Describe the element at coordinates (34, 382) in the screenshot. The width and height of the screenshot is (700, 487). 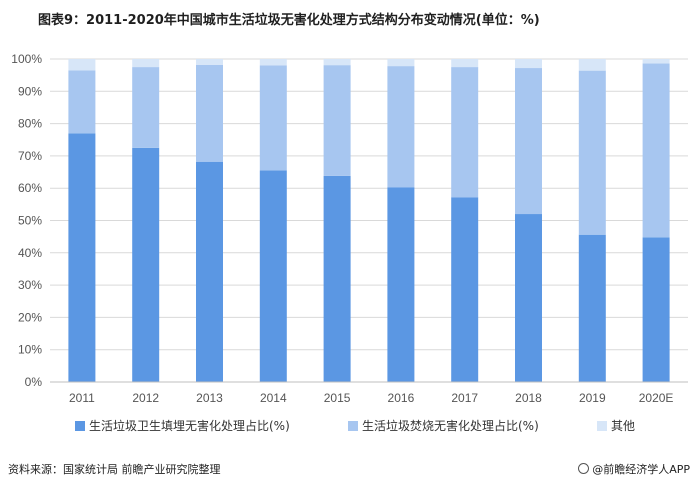
I see `y-tick-label: 0%` at that location.